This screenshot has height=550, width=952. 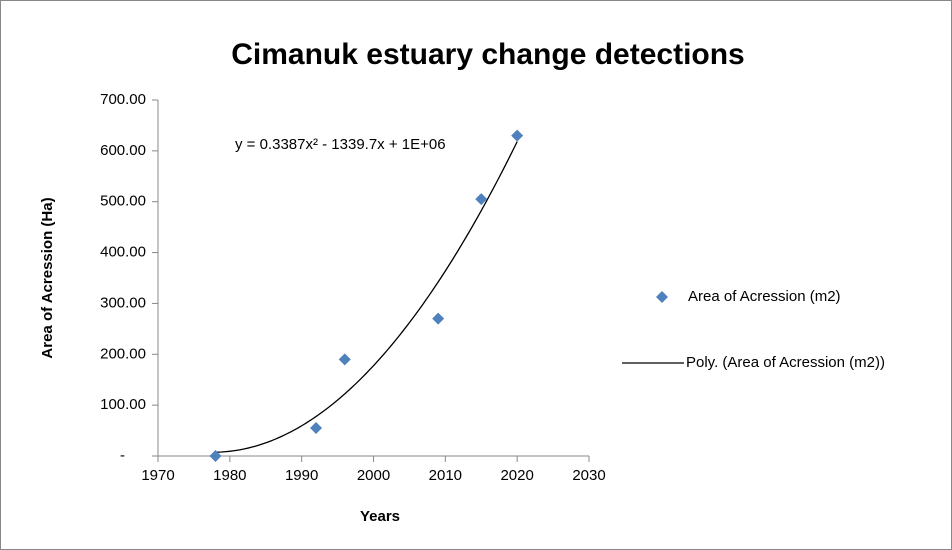 What do you see at coordinates (123, 404) in the screenshot?
I see `y-tick-label: 100.00` at bounding box center [123, 404].